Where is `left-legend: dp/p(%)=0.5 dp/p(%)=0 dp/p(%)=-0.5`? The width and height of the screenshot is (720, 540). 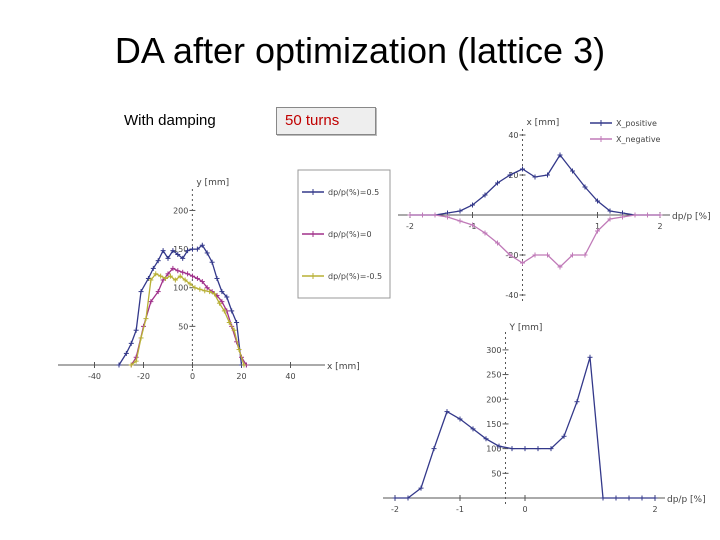
left-legend: dp/p(%)=0.5 dp/p(%)=0 dp/p(%)=-0.5 is located at coordinates (344, 234).